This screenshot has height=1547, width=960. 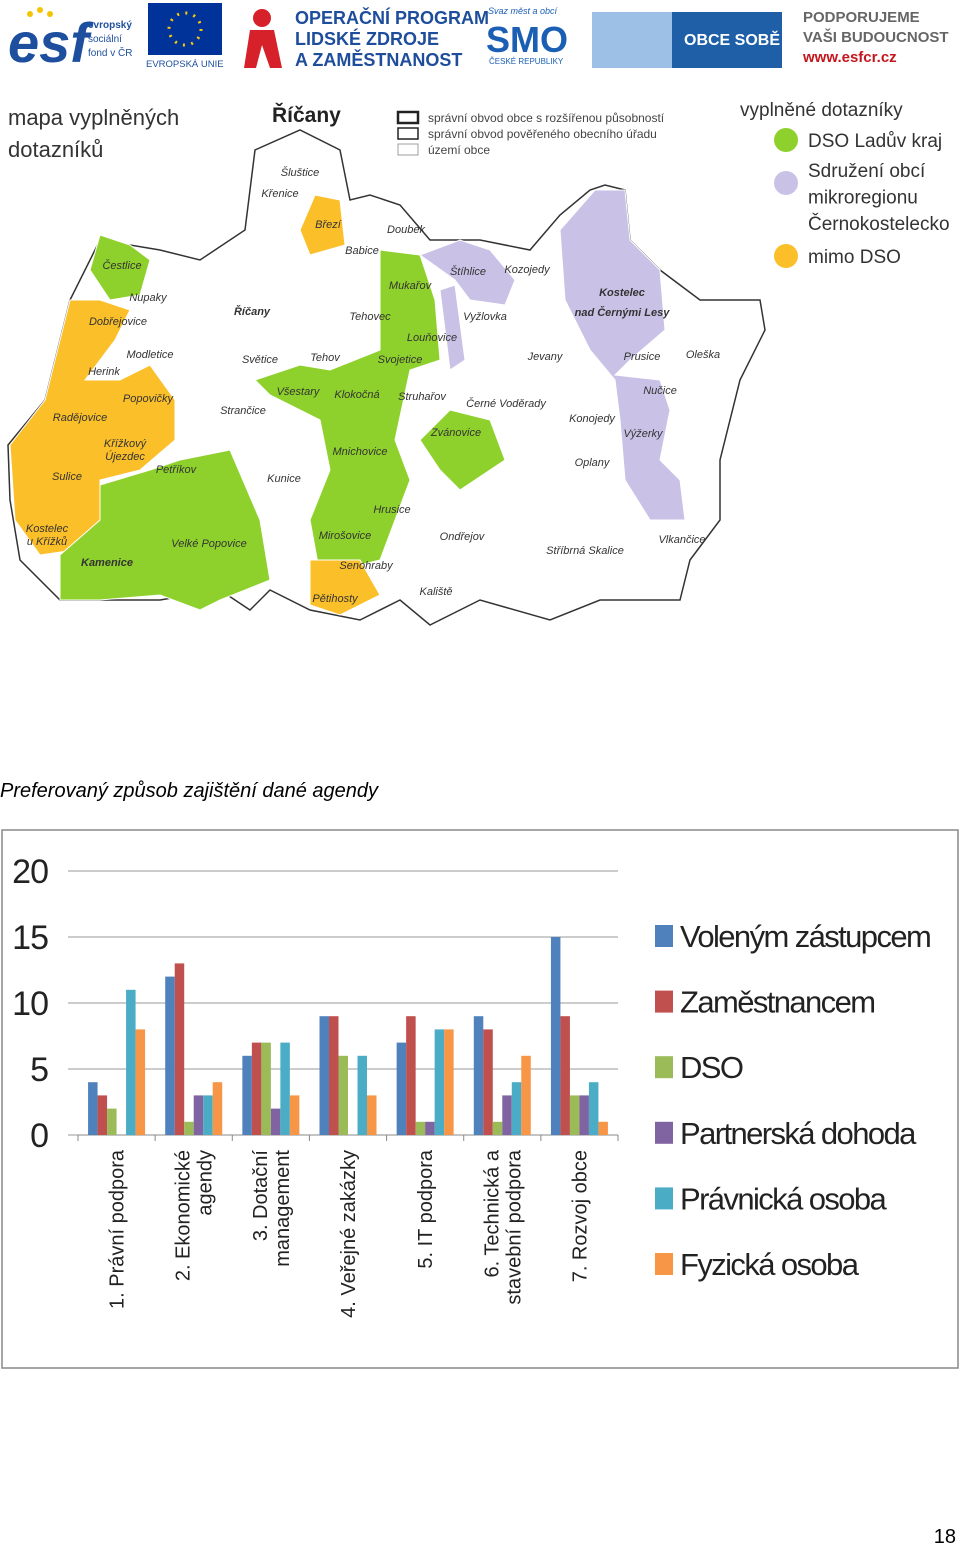 What do you see at coordinates (306, 115) in the screenshot?
I see `district-name: Říčany` at bounding box center [306, 115].